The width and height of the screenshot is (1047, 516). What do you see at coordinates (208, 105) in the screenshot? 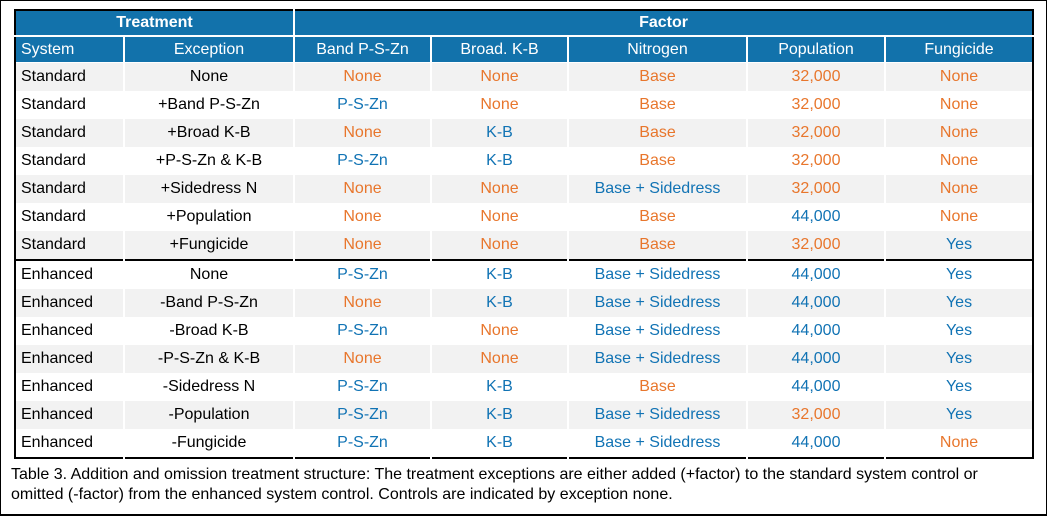
I see `cell-exception: +Band P-S-Zn` at bounding box center [208, 105].